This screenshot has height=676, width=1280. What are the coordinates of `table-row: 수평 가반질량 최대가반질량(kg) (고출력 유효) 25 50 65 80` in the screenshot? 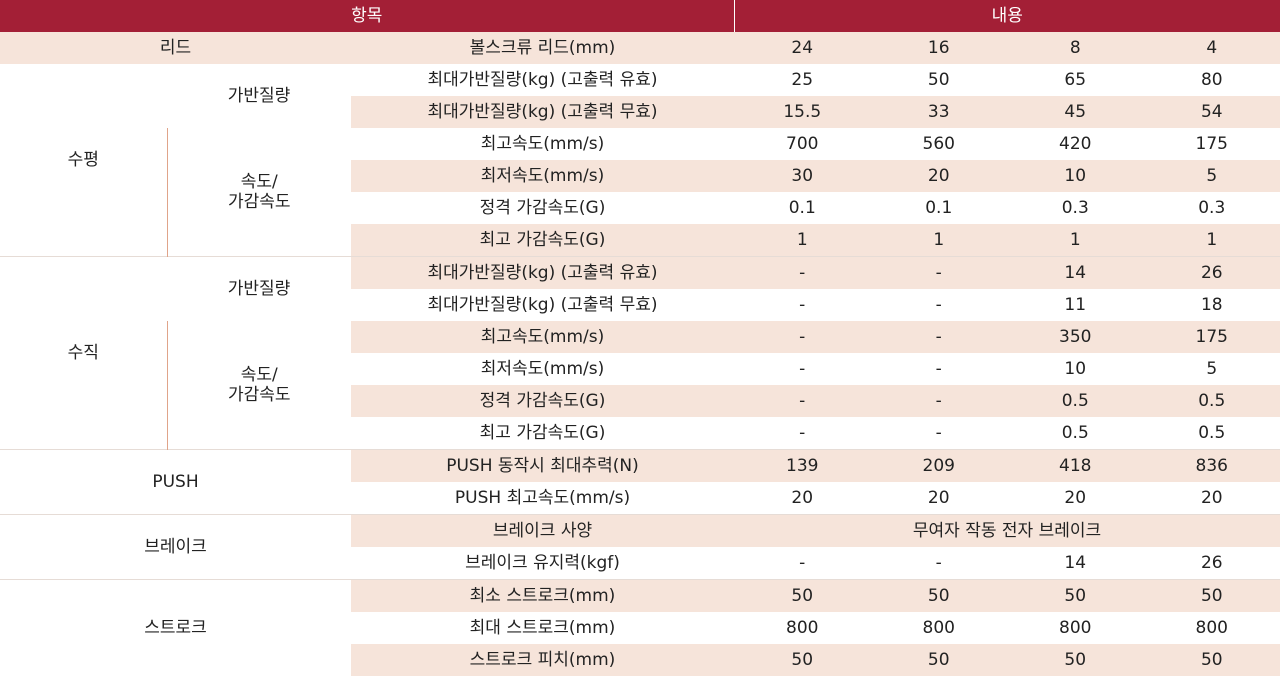 It's located at (640, 80).